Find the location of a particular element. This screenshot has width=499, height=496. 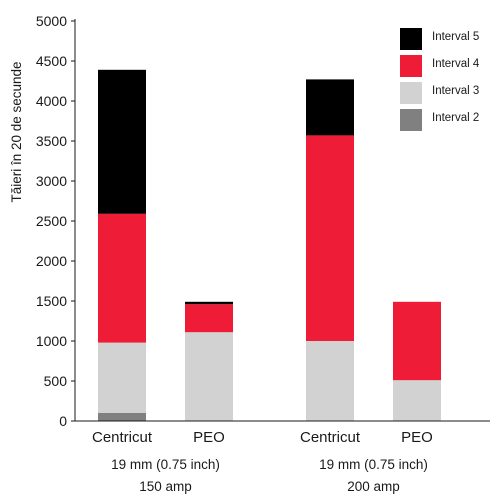

y-tick-label: 1000 is located at coordinates (51, 341).